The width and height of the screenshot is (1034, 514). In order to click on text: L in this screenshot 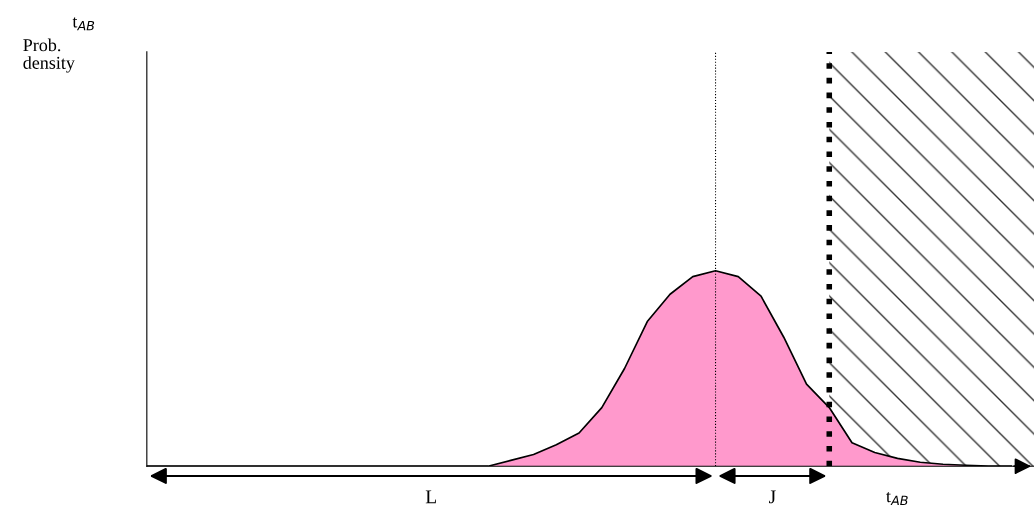, I will do `click(430, 497)`.